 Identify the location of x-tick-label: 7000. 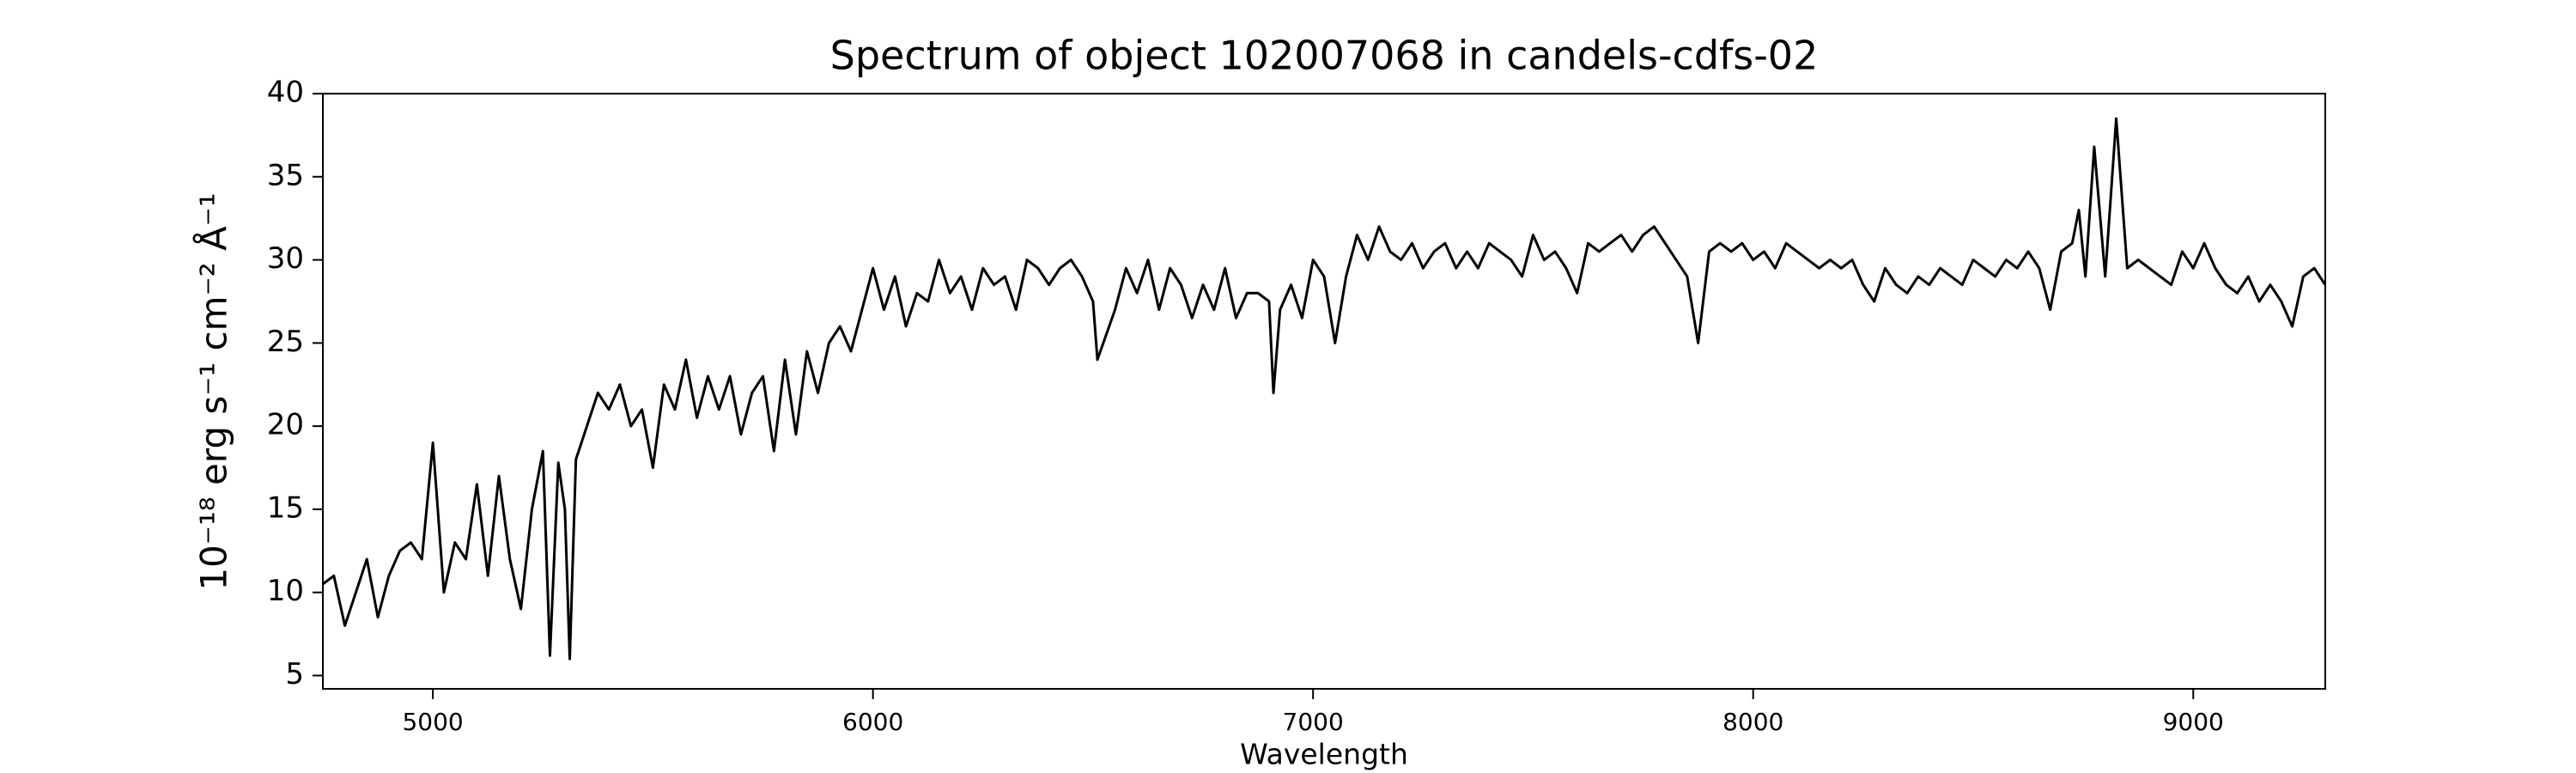
(1313, 722).